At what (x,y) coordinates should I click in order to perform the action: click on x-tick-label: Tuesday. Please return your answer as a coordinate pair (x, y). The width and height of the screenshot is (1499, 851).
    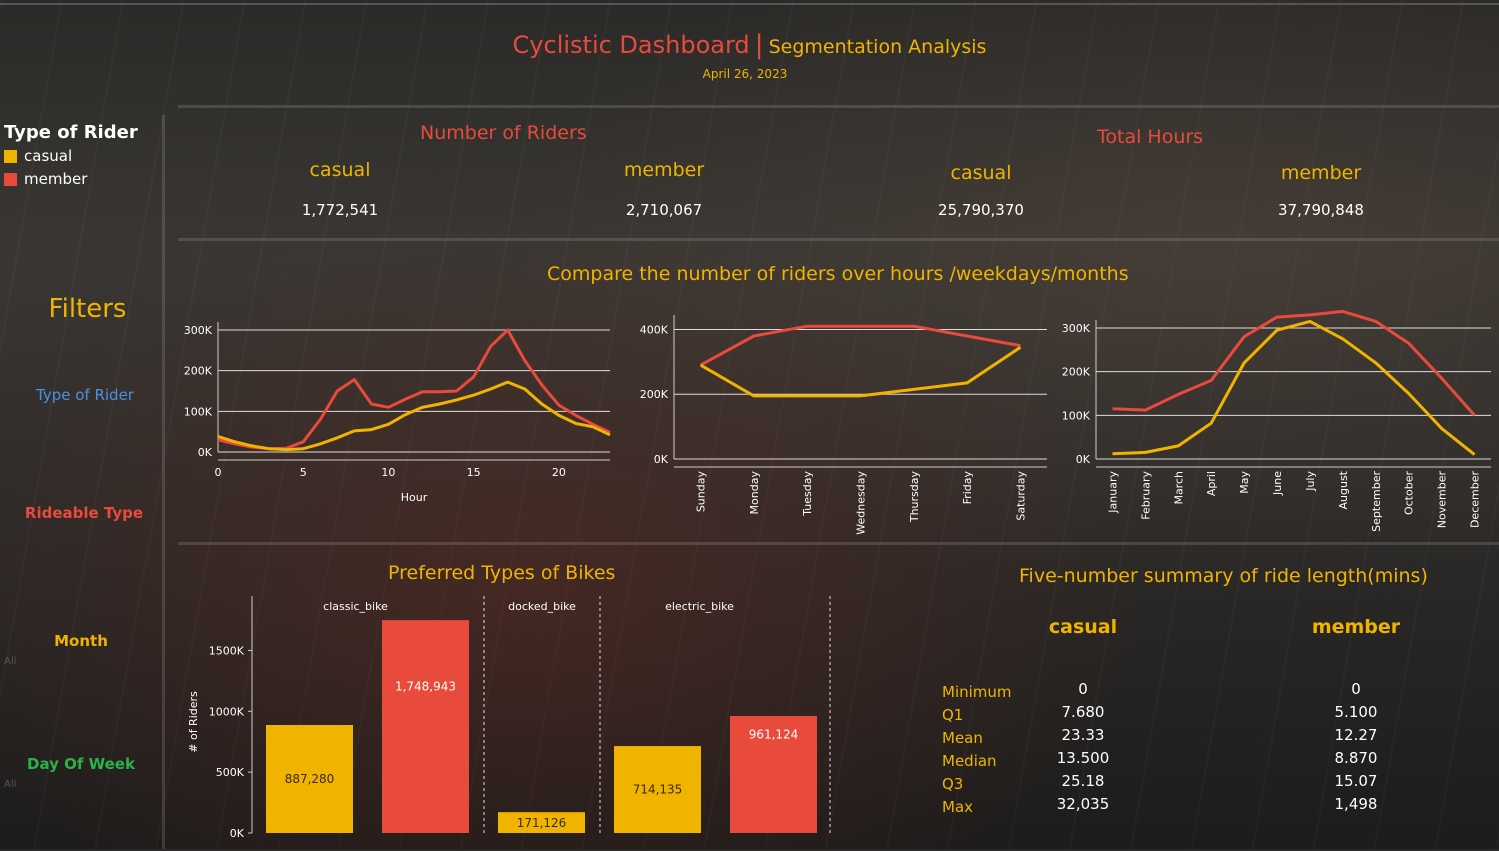
    Looking at the image, I should click on (807, 494).